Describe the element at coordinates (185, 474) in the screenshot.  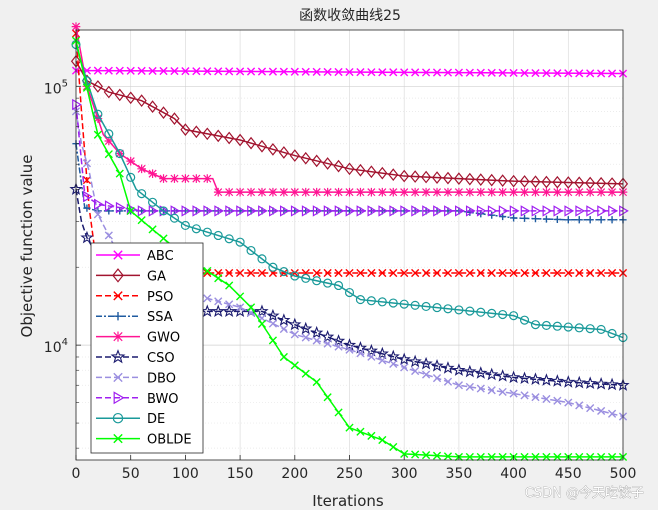
I see `x-tick-label: 100` at that location.